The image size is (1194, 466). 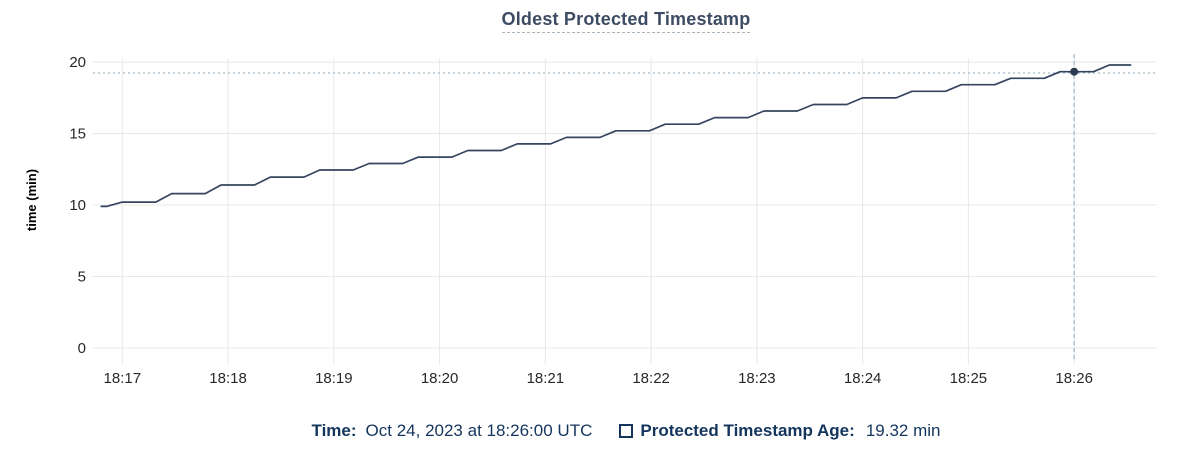 What do you see at coordinates (77, 205) in the screenshot?
I see `y-tick-label: 10` at bounding box center [77, 205].